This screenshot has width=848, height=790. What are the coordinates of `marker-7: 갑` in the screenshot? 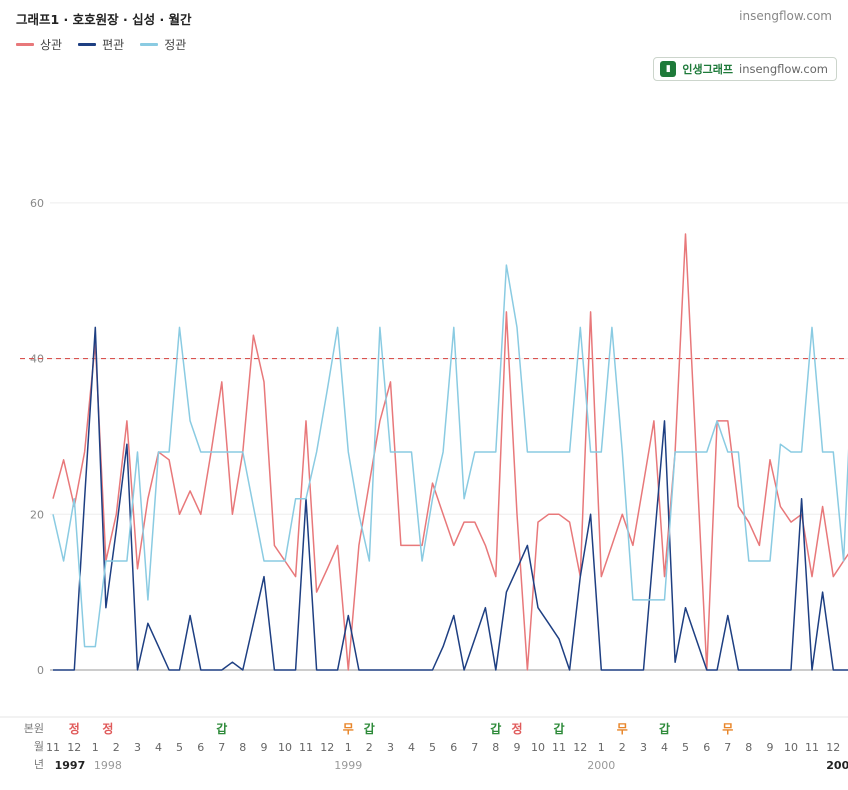 It's located at (558, 729).